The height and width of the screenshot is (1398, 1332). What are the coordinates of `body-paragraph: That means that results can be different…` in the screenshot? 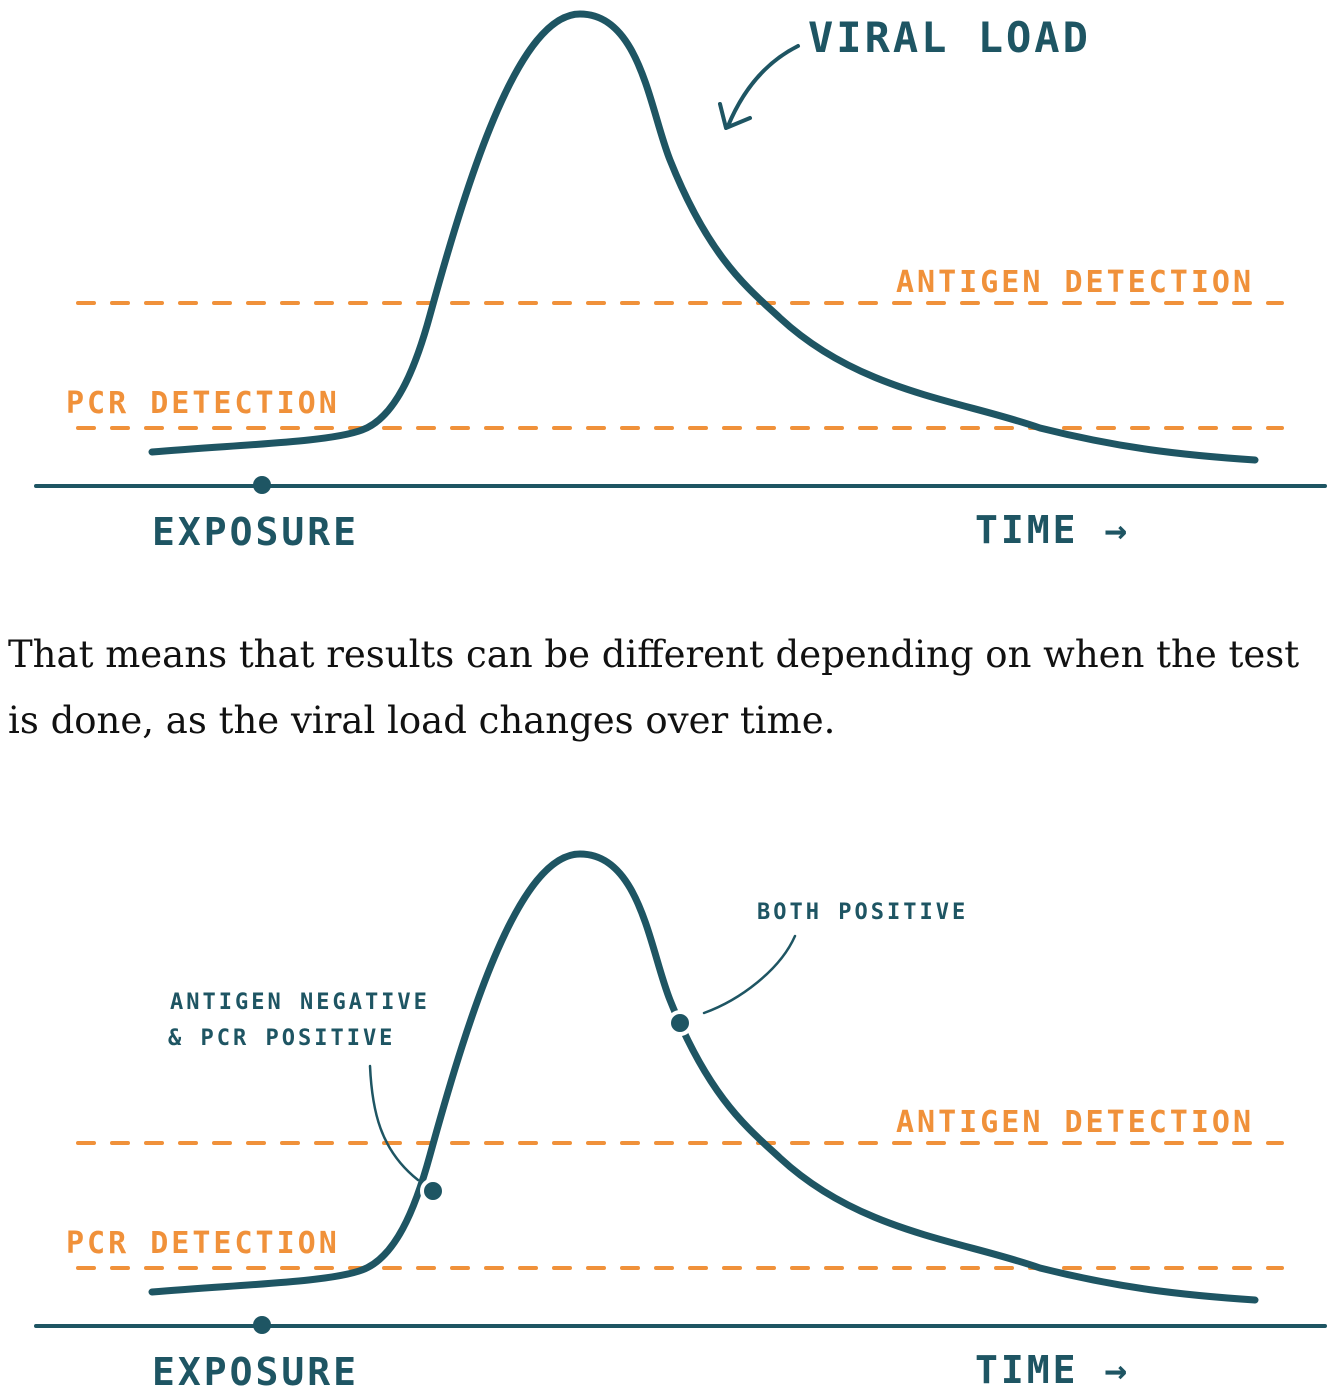 It's located at (654, 687).